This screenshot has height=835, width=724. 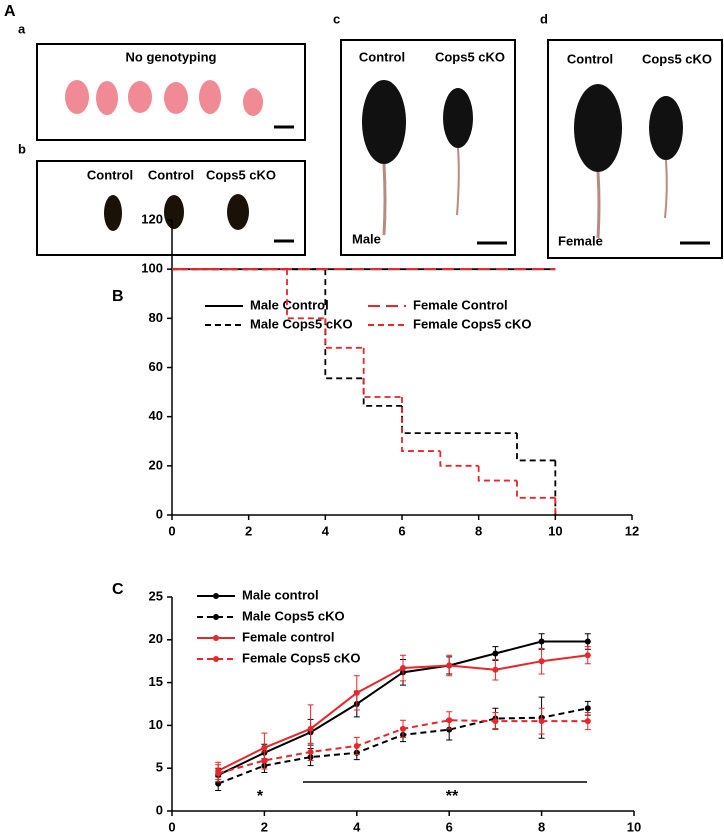 What do you see at coordinates (632, 530) in the screenshot?
I see `x-tick-label: 12` at bounding box center [632, 530].